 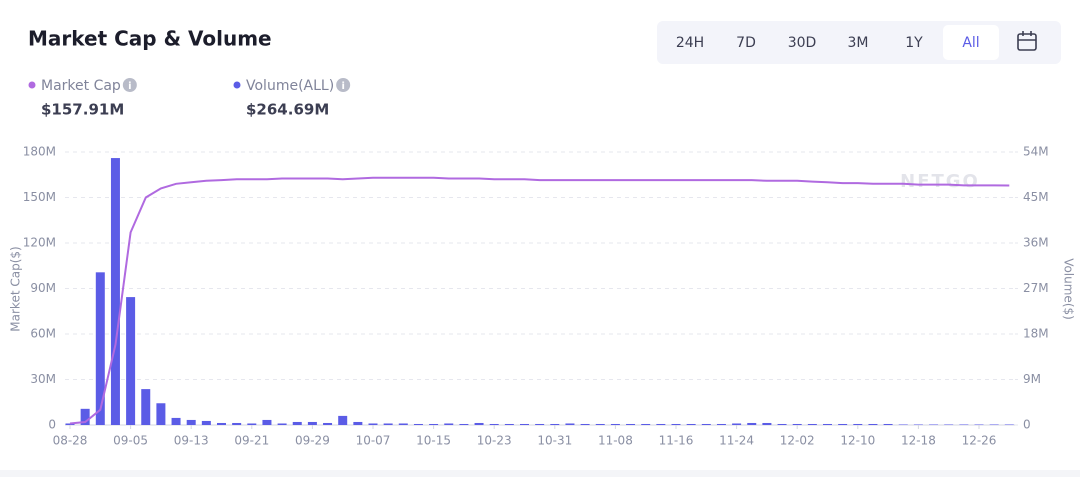 What do you see at coordinates (81, 86) in the screenshot?
I see `legend-label: Market Cap` at bounding box center [81, 86].